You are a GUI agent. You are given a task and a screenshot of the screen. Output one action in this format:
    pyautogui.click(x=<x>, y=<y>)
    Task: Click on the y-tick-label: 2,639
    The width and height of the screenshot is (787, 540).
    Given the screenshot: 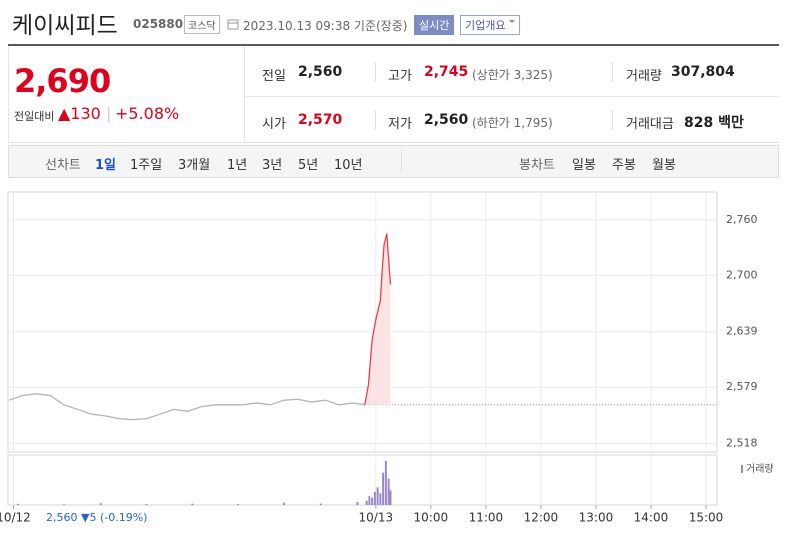 What is the action you would take?
    pyautogui.click(x=742, y=331)
    